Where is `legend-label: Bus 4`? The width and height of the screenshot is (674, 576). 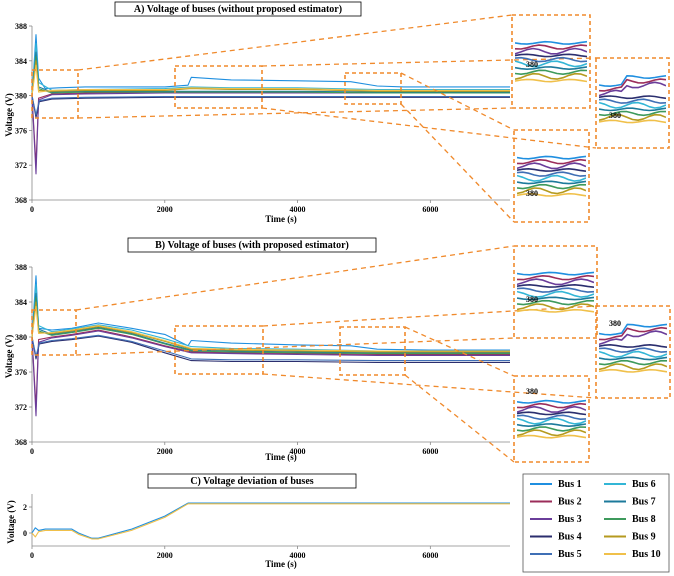 legend-label: Bus 4 is located at coordinates (570, 537).